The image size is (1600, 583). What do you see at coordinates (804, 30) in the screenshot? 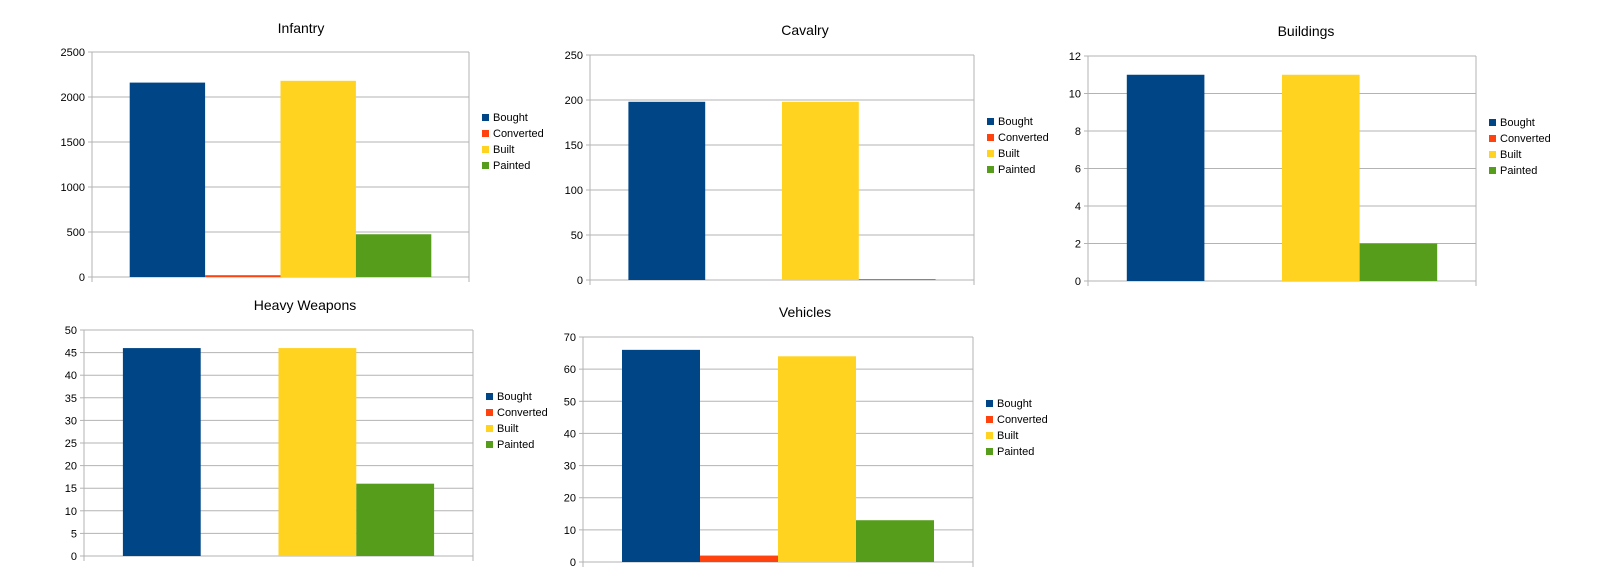
I see `chart-title: Cavalry` at bounding box center [804, 30].